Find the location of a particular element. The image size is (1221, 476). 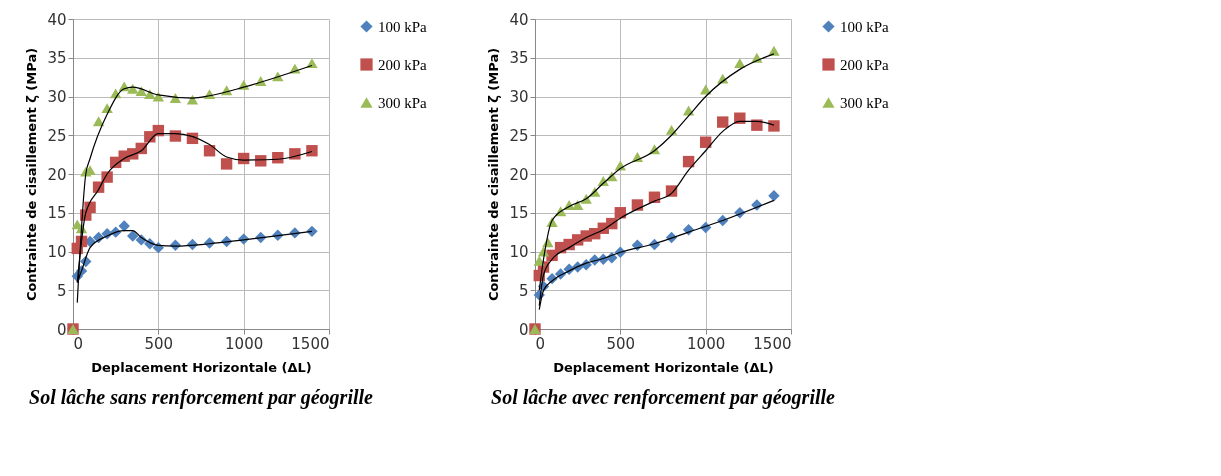

text: Sol lâche sans renforcement par géogrille is located at coordinates (201, 397).